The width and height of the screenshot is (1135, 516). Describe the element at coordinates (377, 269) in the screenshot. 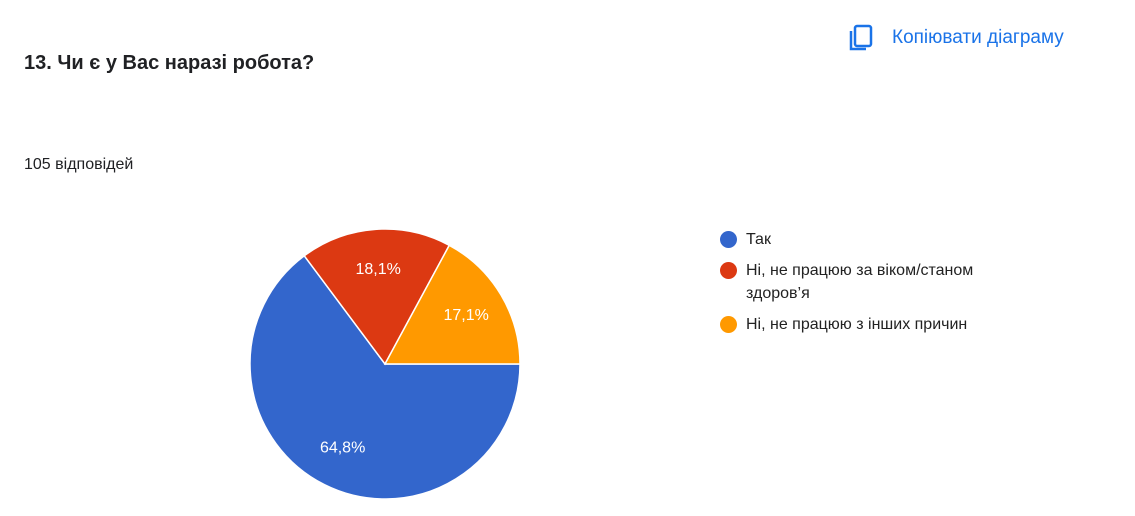

I see `slice-label: 18,1%` at that location.